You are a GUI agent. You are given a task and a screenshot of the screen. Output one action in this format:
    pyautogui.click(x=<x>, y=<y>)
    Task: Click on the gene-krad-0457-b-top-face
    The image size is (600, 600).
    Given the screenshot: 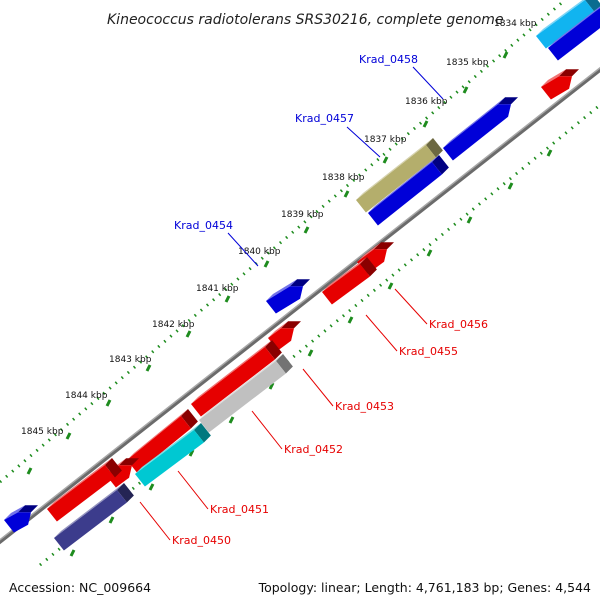 What is the action you would take?
    pyautogui.click(x=403, y=184)
    